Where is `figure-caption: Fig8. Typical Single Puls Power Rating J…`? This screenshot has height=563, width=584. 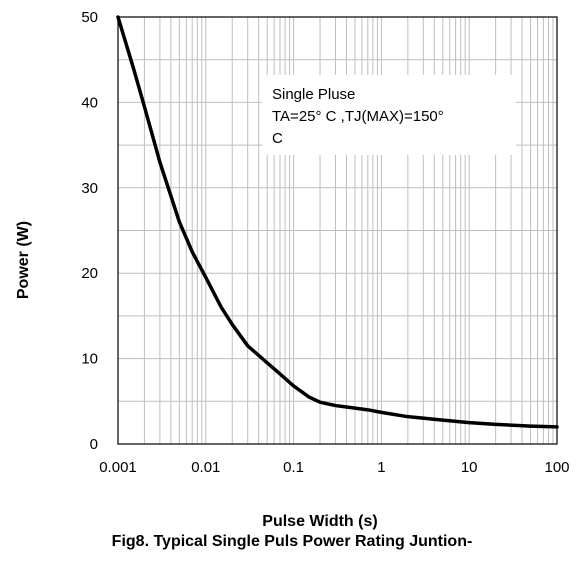 figure-caption: Fig8. Typical Single Puls Power Rating J… is located at coordinates (292, 541).